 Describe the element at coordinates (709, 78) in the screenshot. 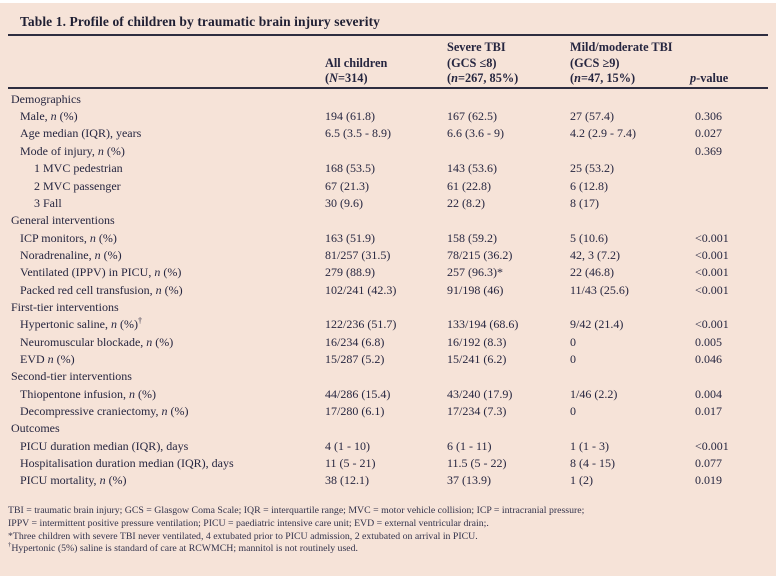

I see `header-line: p-value` at that location.